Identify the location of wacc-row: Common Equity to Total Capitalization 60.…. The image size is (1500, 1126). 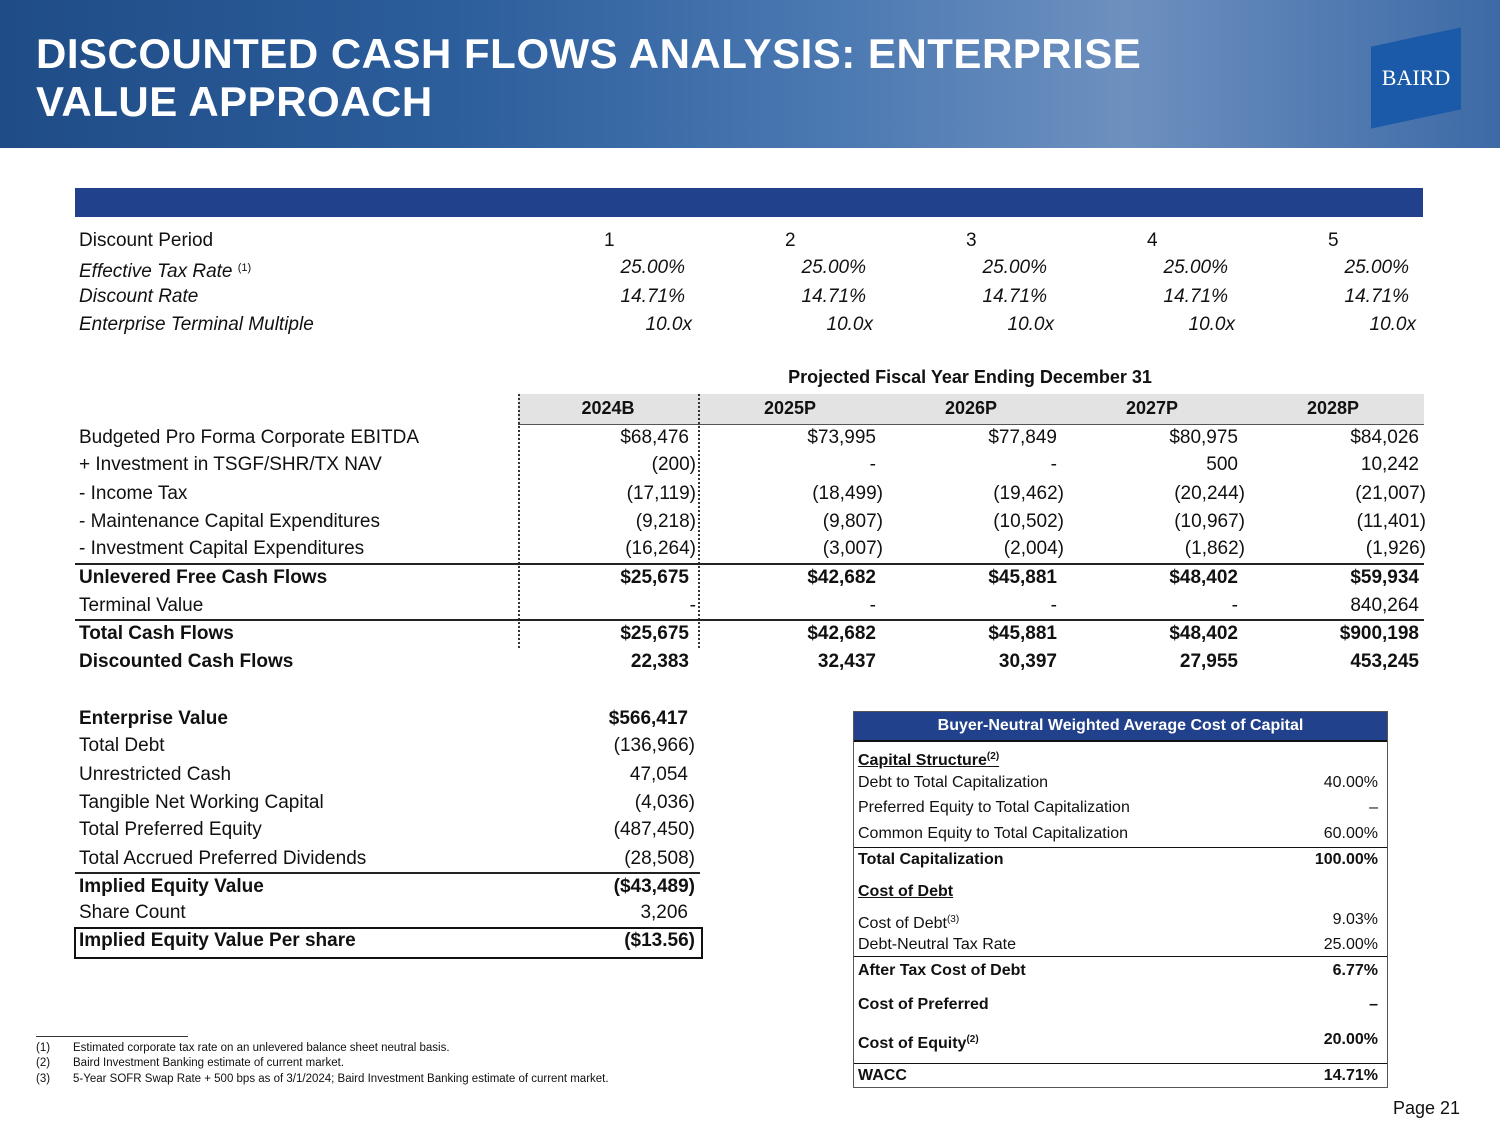
(1118, 834).